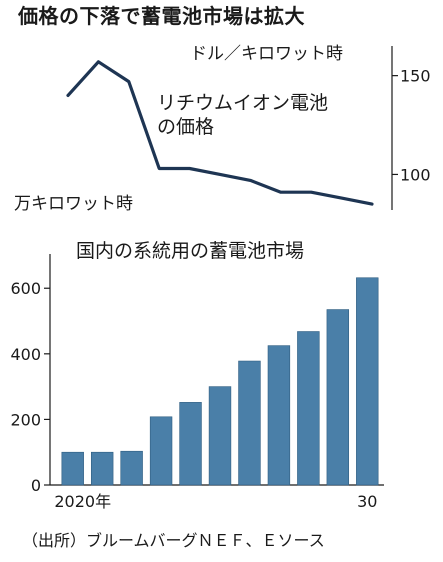  I want to click on market-y-tick-label: 200, so click(25, 419).